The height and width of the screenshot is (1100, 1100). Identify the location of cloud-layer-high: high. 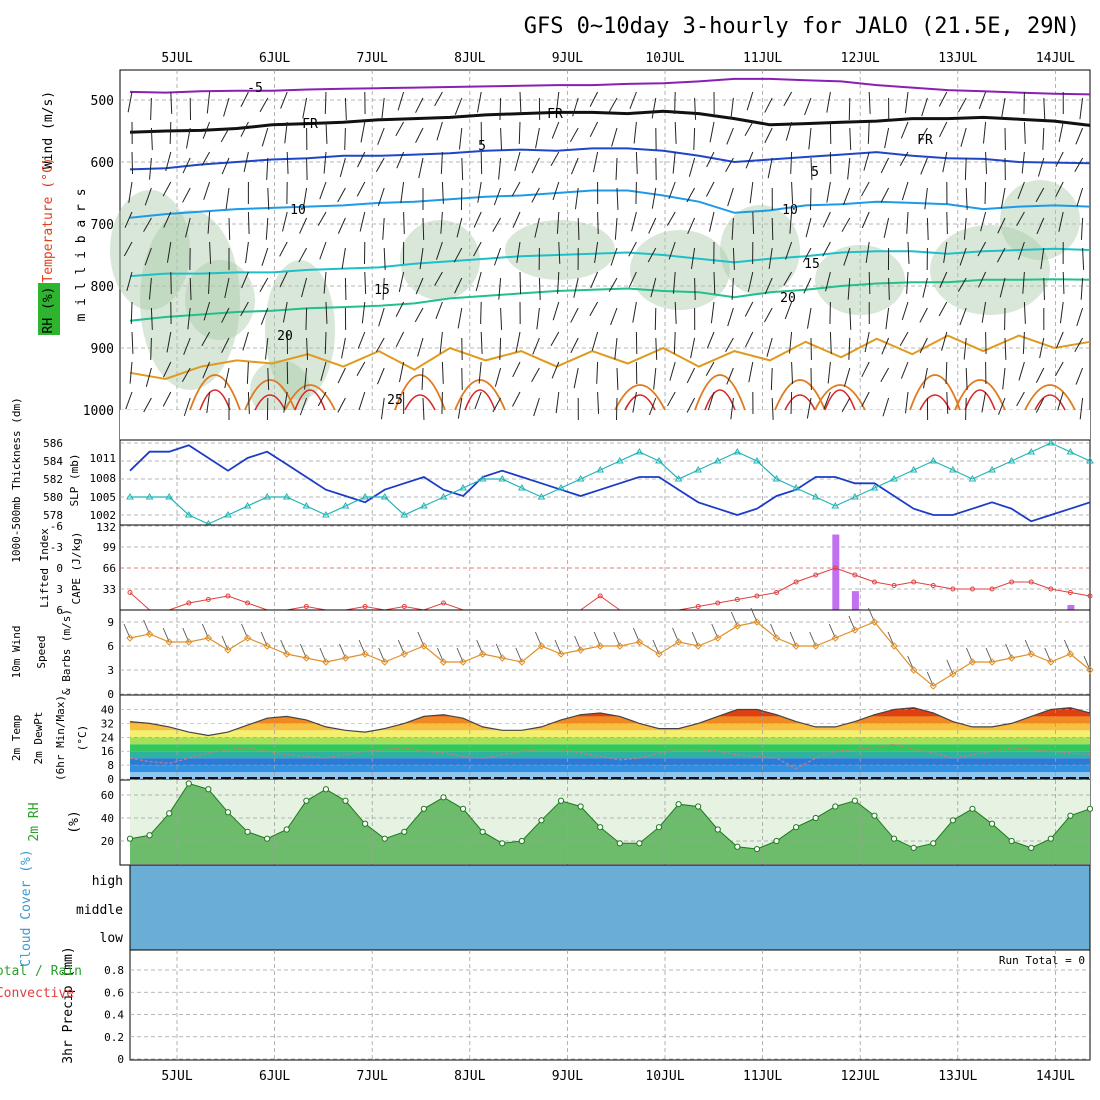
(107, 881).